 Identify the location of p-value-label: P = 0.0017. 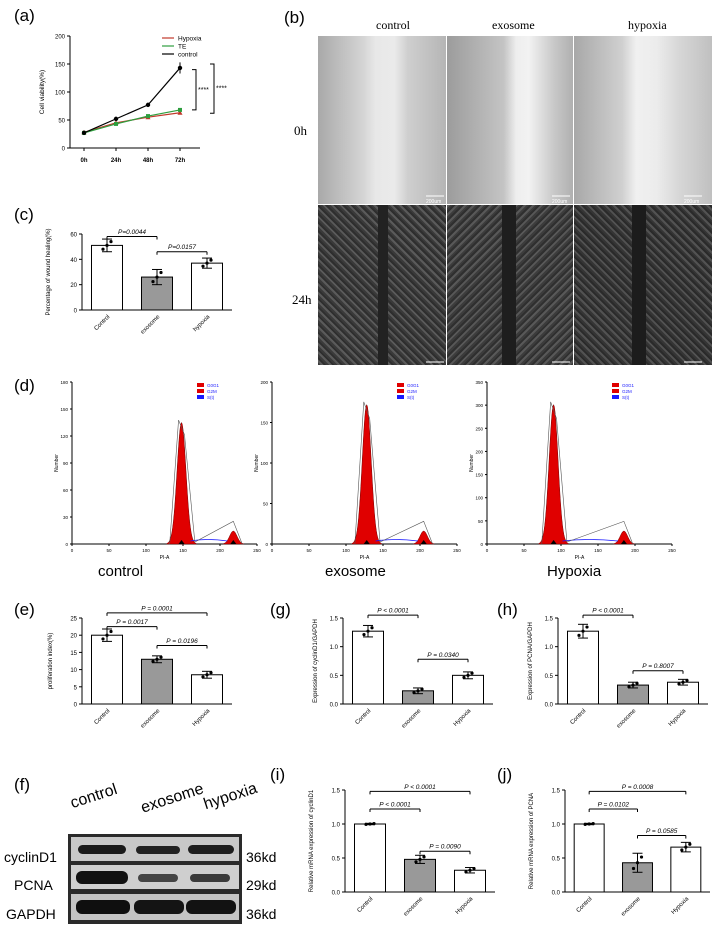
(132, 622).